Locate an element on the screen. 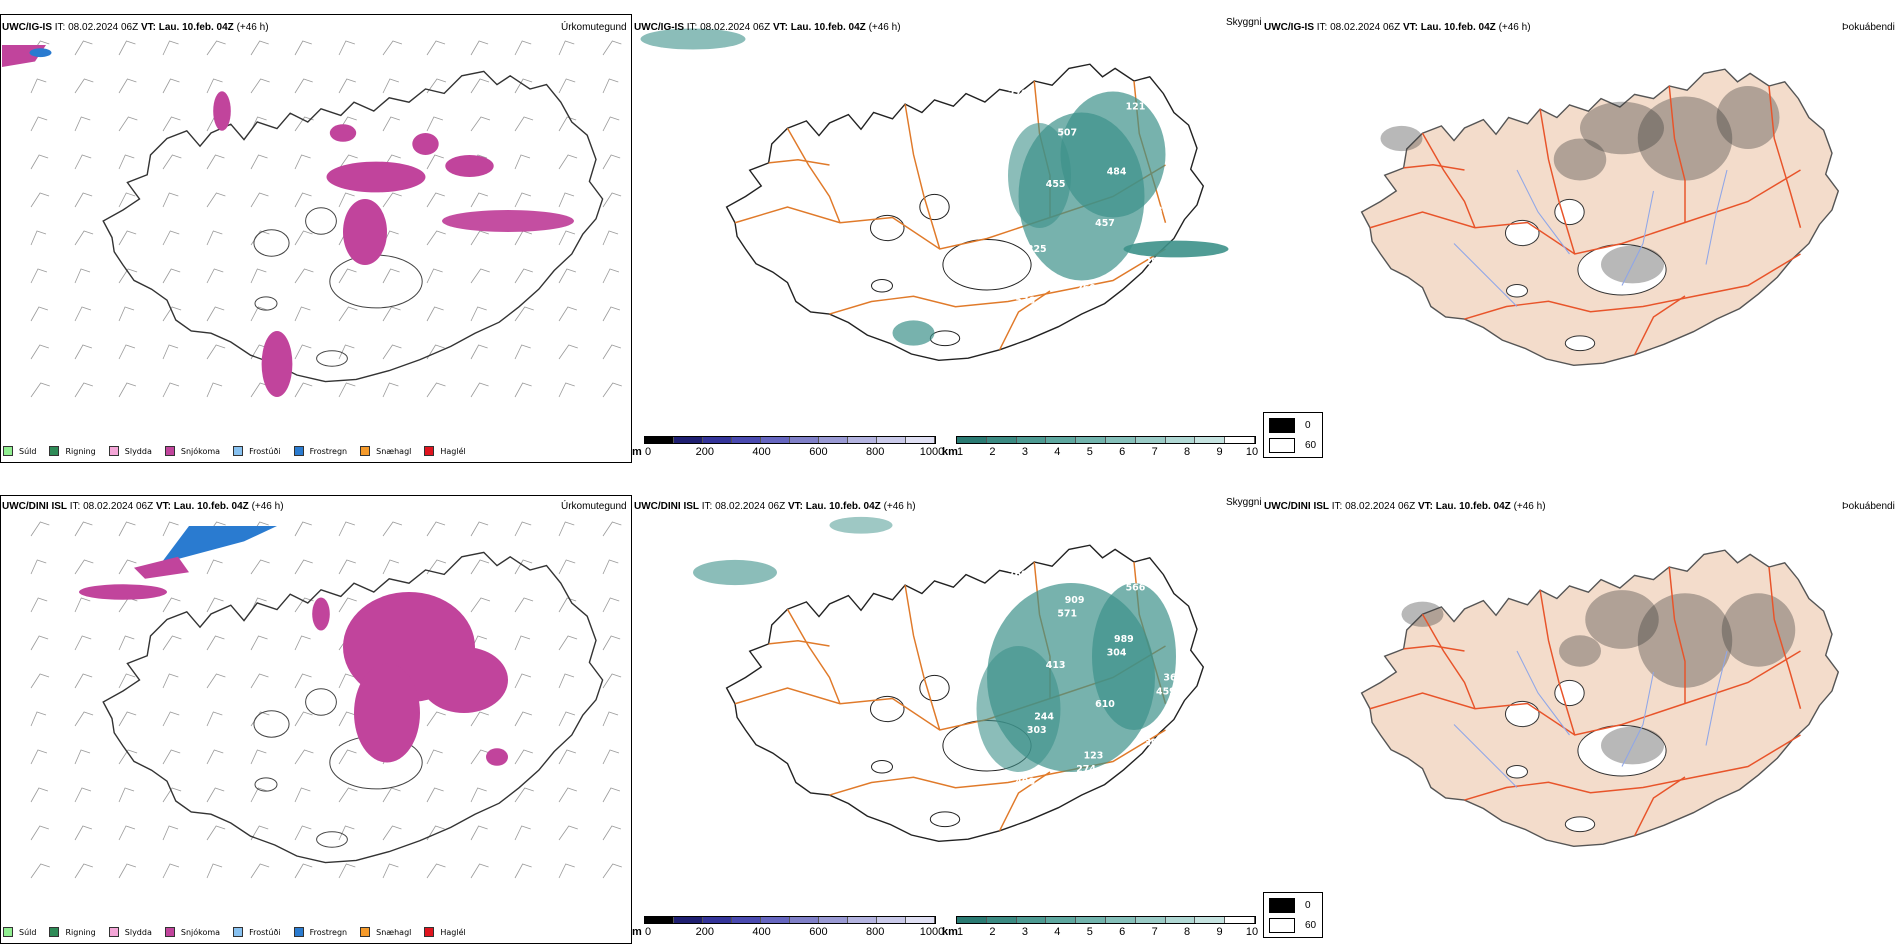 This screenshot has height=950, width=1900. fog-area is located at coordinates (1580, 159).